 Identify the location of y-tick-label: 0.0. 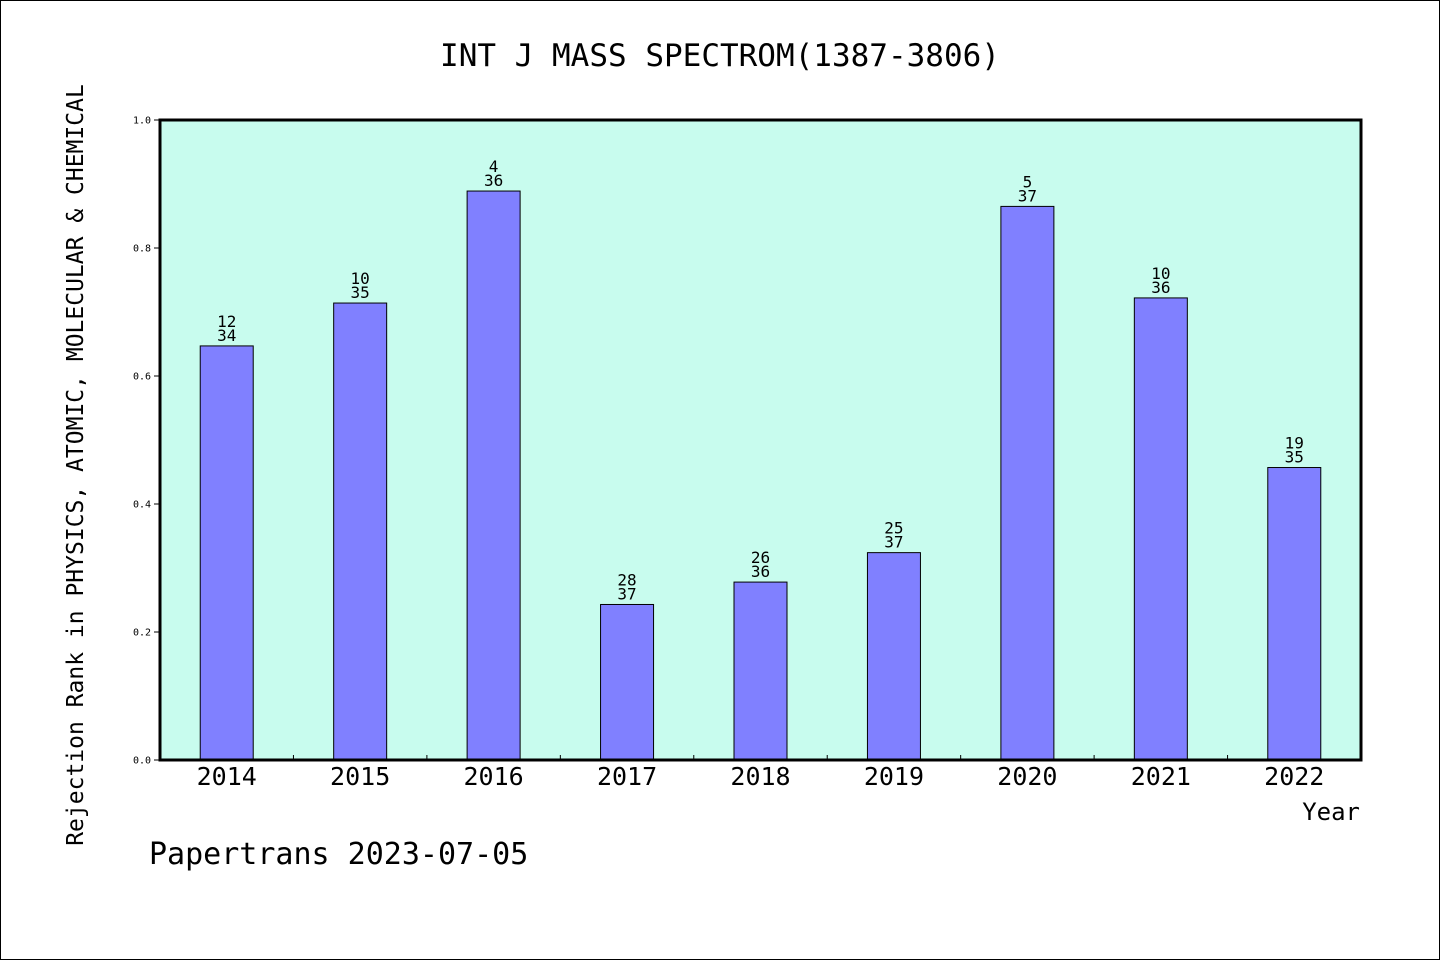
(142, 761).